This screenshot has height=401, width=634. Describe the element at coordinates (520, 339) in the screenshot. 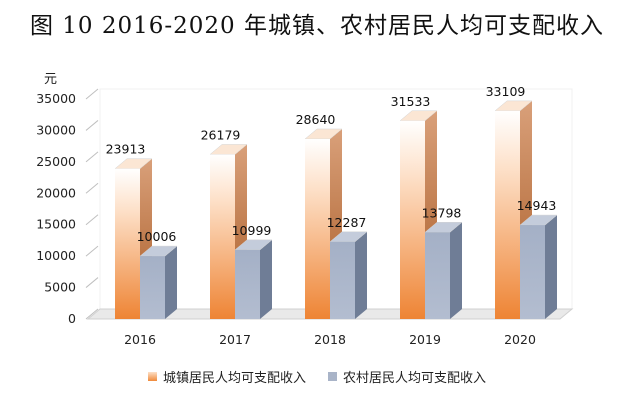

I see `x-tick-label: 2020` at that location.